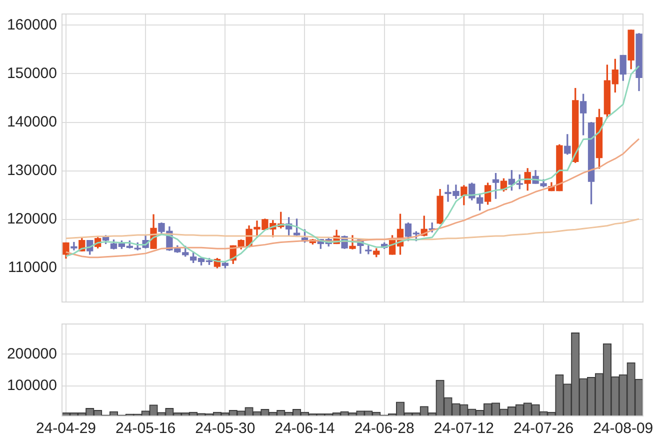 The image size is (663, 444). I want to click on y-tick-label: 130000, so click(31, 171).